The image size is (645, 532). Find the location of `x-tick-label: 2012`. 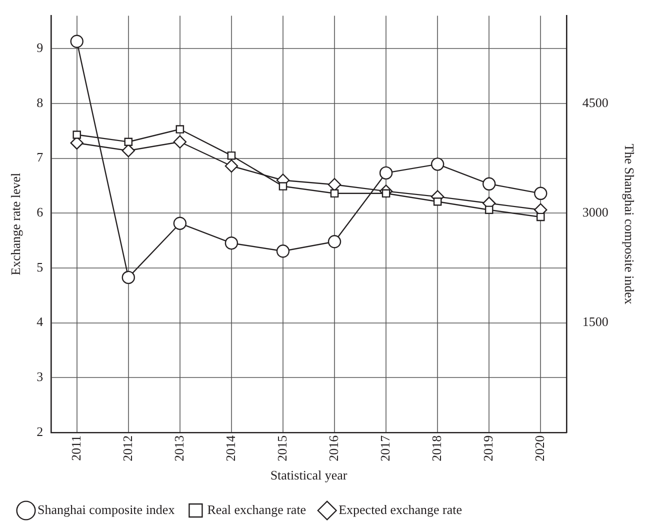

x-tick-label: 2012 is located at coordinates (127, 448).